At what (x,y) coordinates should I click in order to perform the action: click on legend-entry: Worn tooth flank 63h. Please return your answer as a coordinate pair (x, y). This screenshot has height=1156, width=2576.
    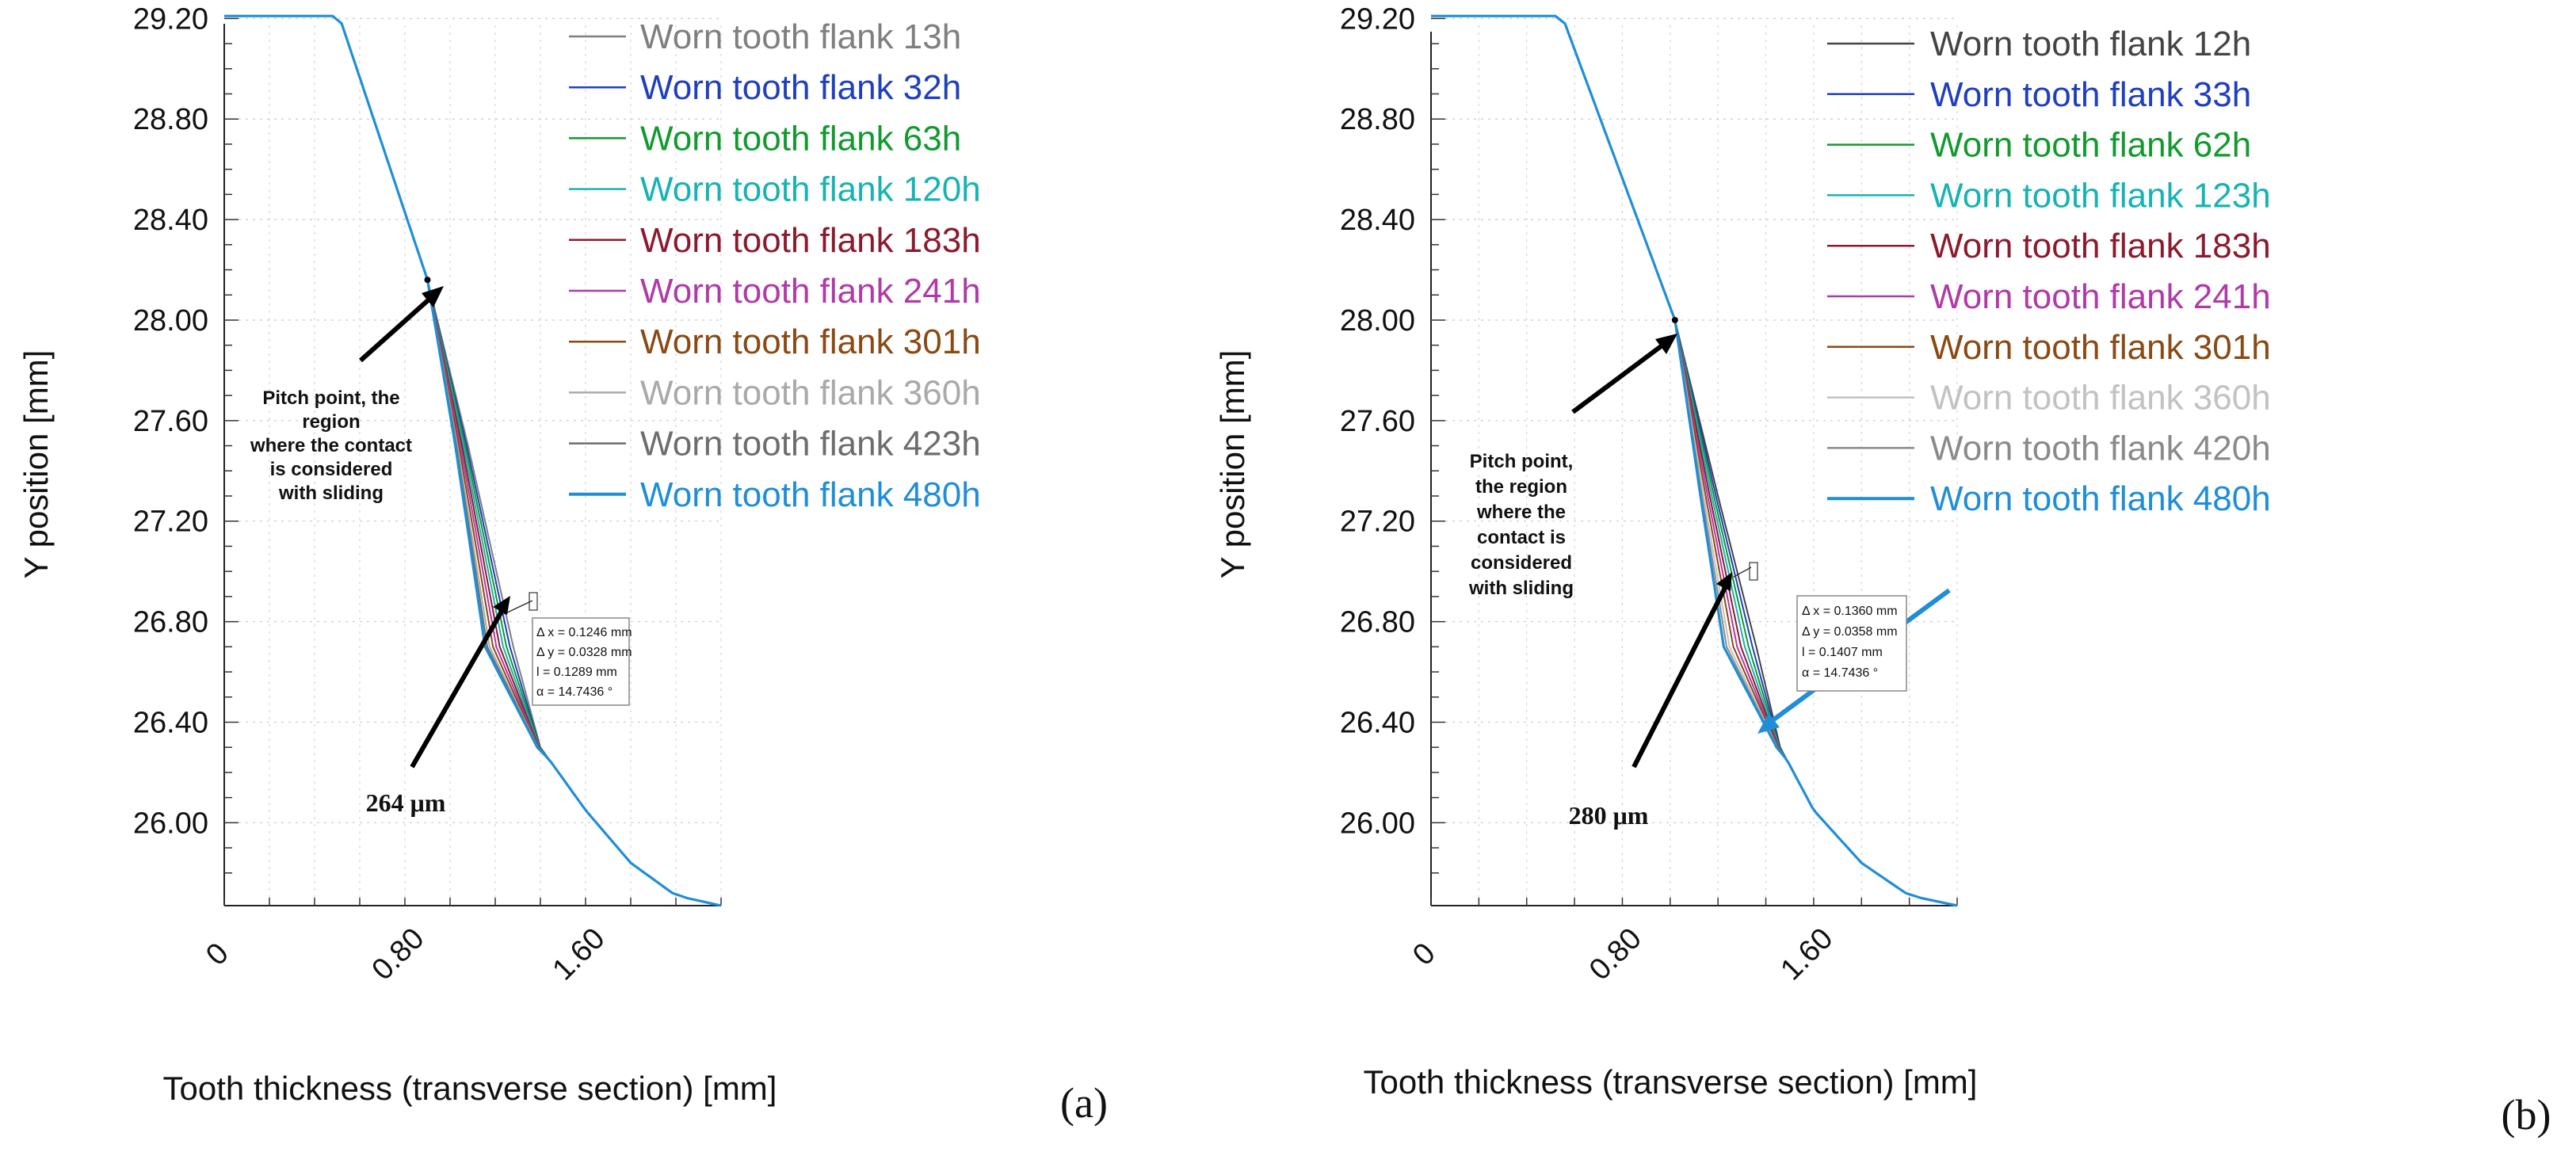
    Looking at the image, I should click on (800, 138).